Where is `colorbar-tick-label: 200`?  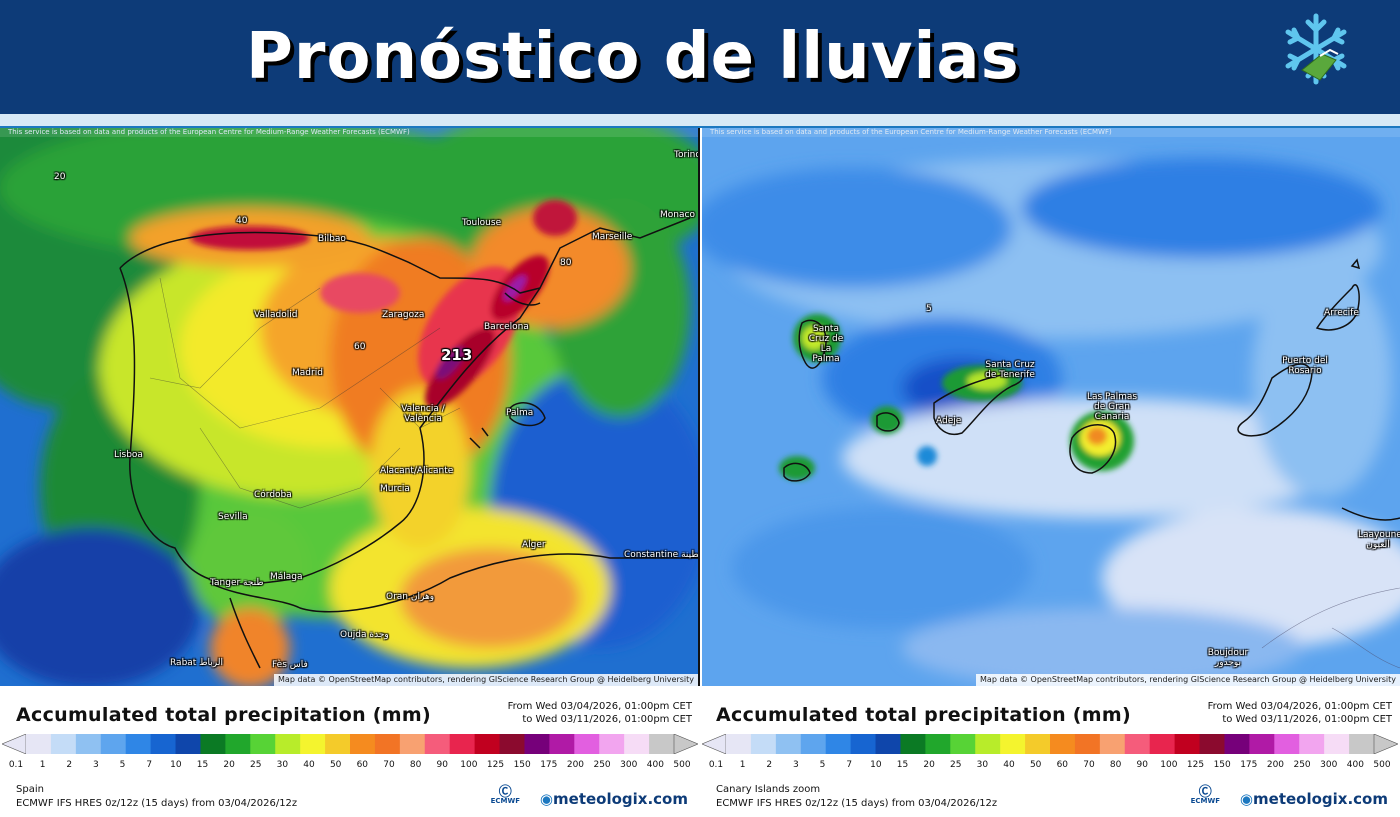 colorbar-tick-label: 200 is located at coordinates (1275, 765).